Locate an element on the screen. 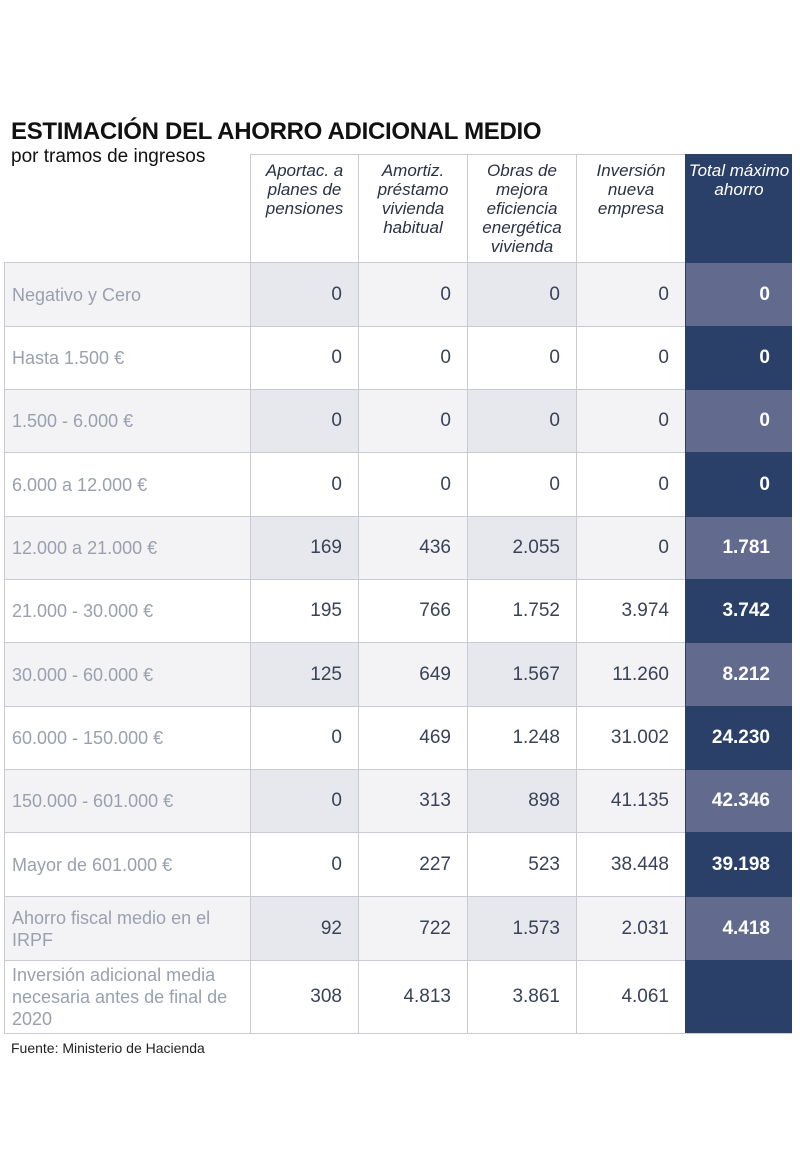 The width and height of the screenshot is (800, 1174). cell-empresa: 31.002 is located at coordinates (630, 737).